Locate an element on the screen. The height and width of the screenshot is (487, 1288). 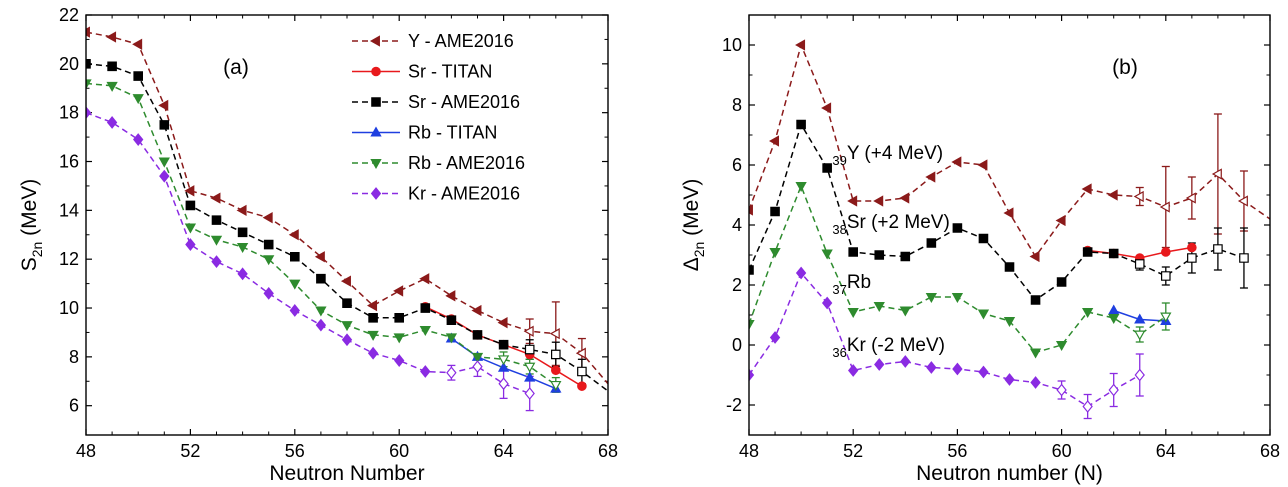
x-tick-label: 48 is located at coordinates (86, 451).